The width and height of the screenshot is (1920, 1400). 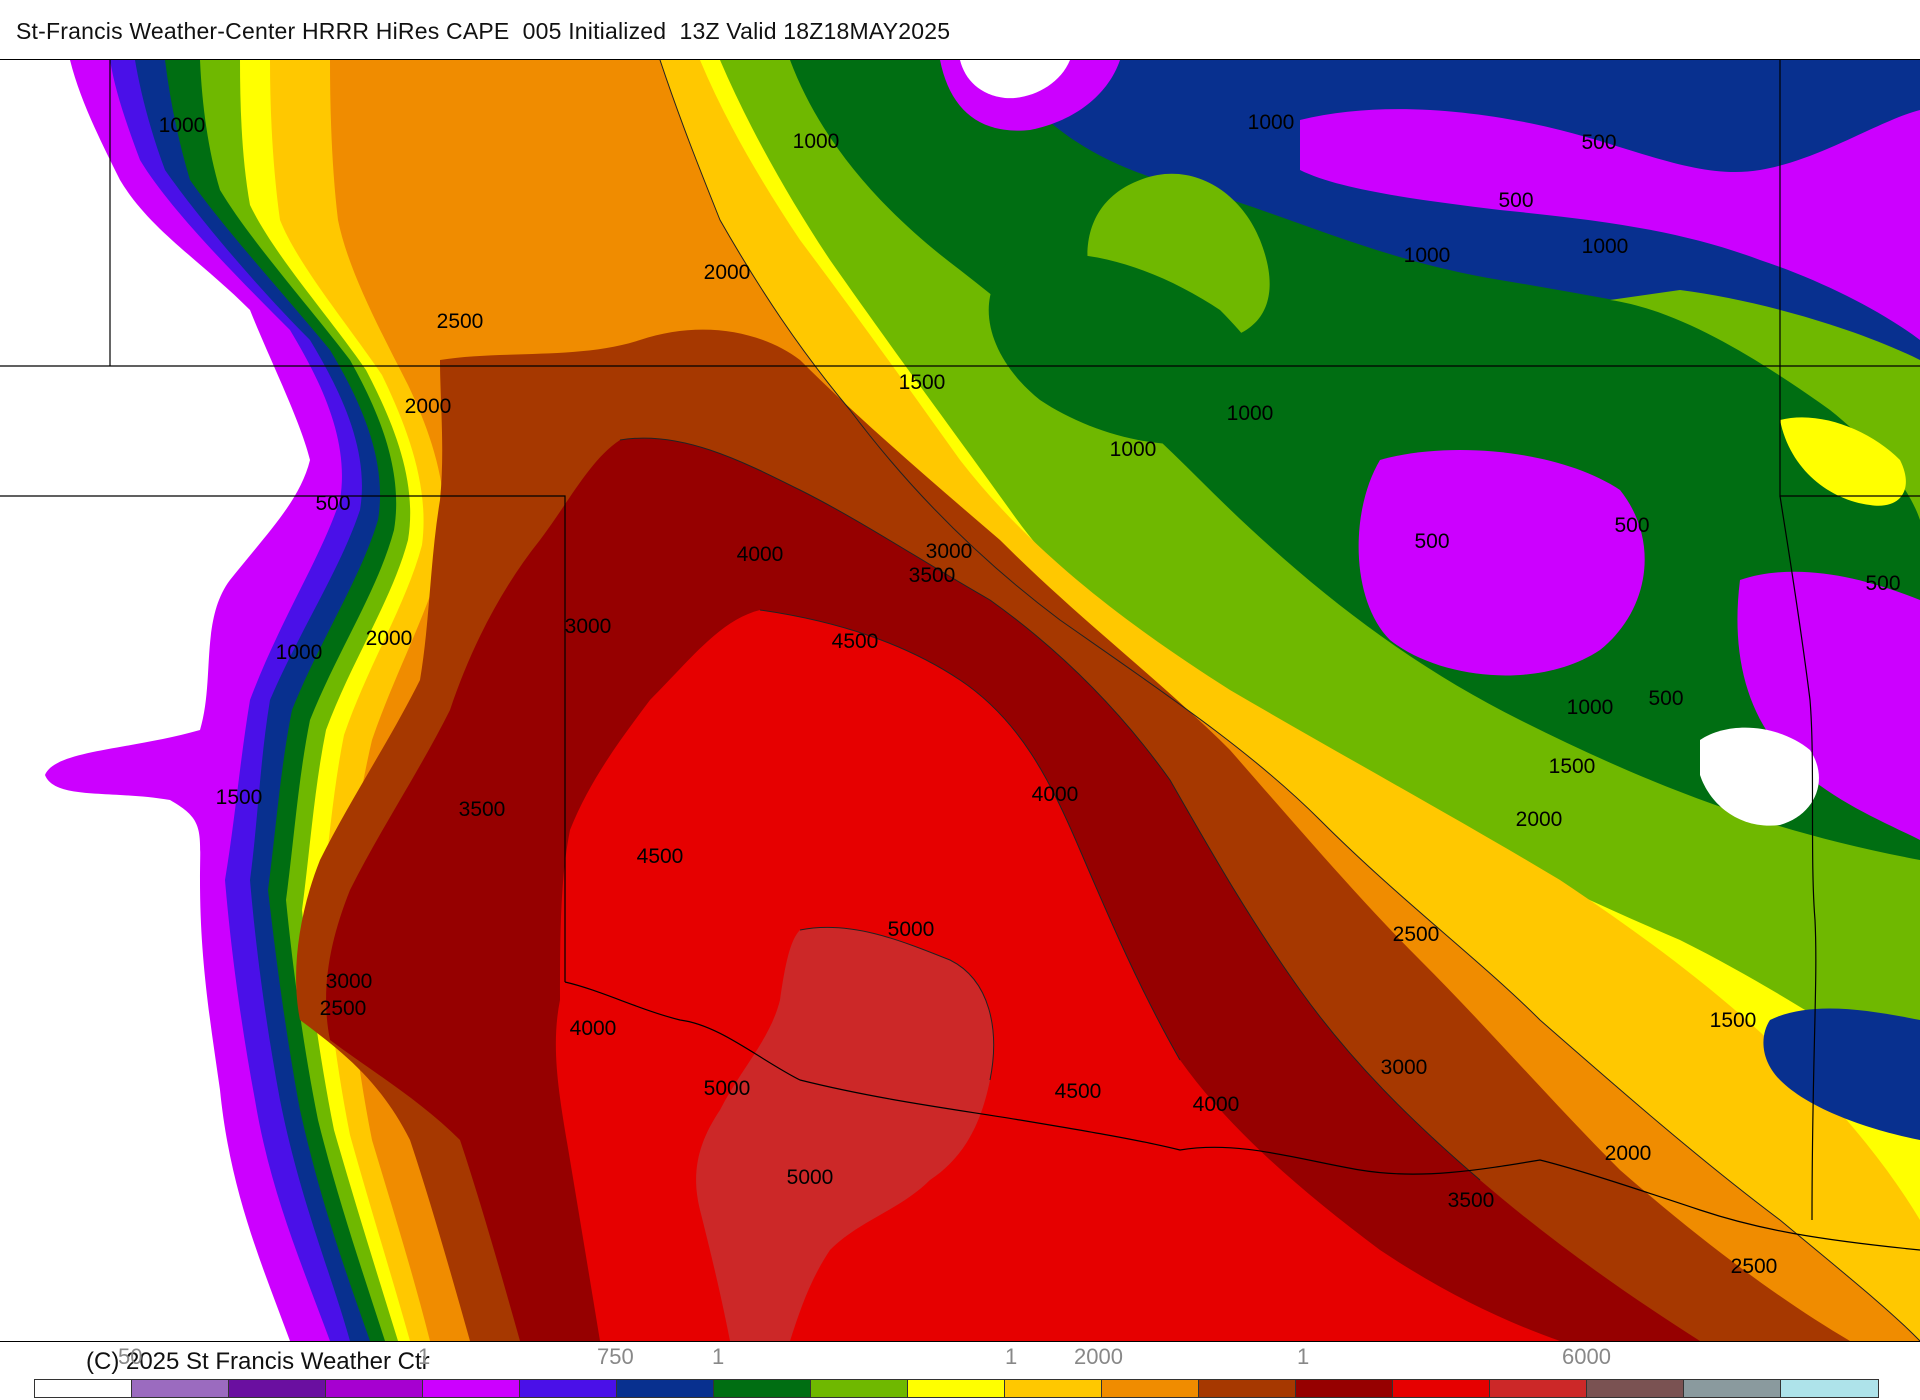 What do you see at coordinates (1098, 1356) in the screenshot?
I see `colorbar-tick-label: 2000` at bounding box center [1098, 1356].